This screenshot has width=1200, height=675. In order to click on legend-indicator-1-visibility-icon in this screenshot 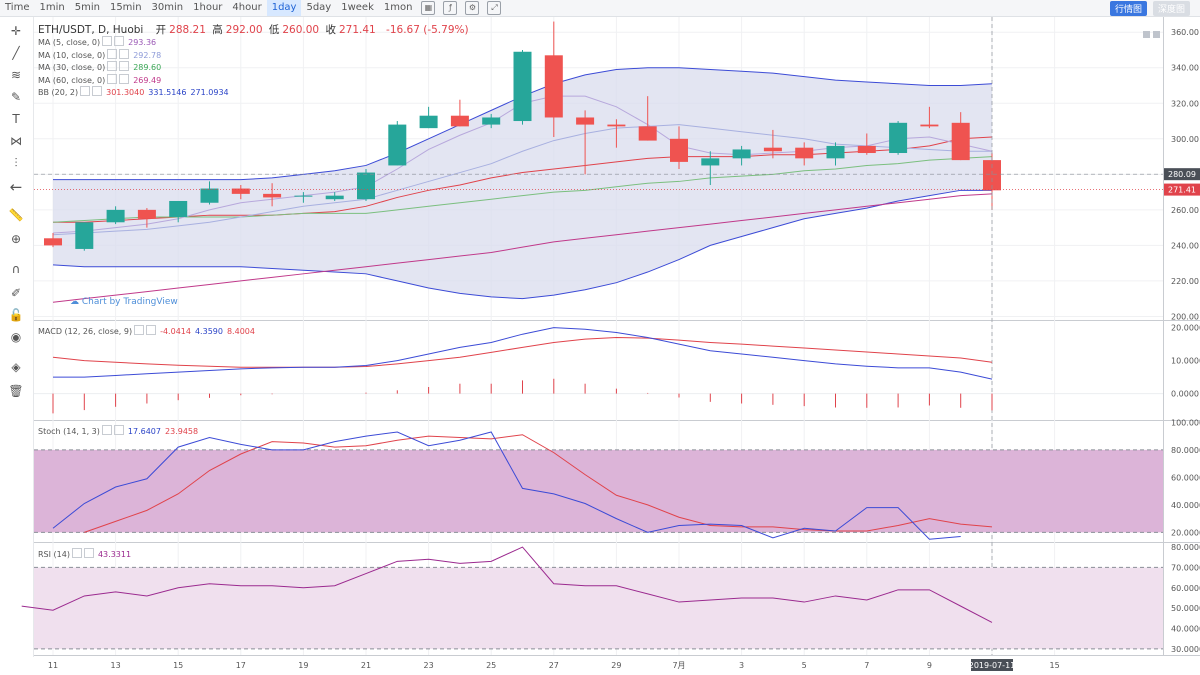, I will do `click(112, 53)`.